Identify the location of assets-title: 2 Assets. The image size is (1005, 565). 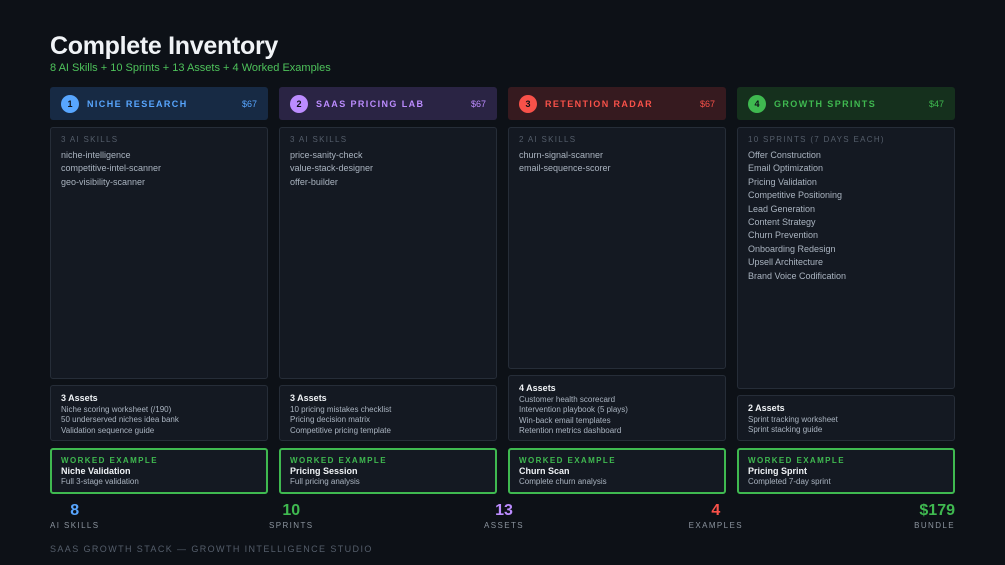
(766, 408).